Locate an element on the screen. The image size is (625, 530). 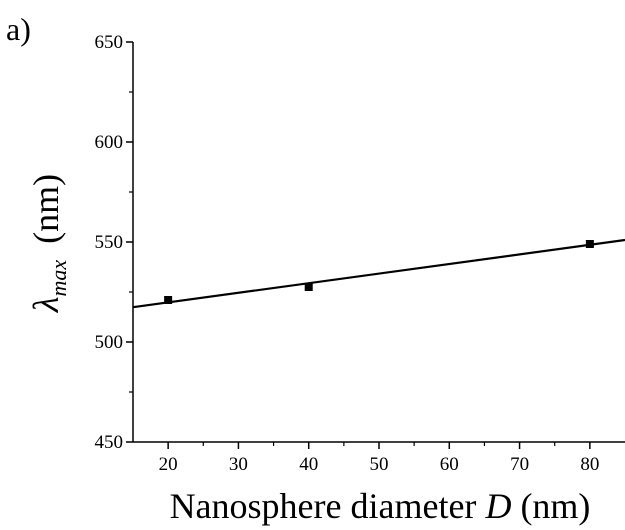
y-tick-label: 450 is located at coordinates (109, 442).